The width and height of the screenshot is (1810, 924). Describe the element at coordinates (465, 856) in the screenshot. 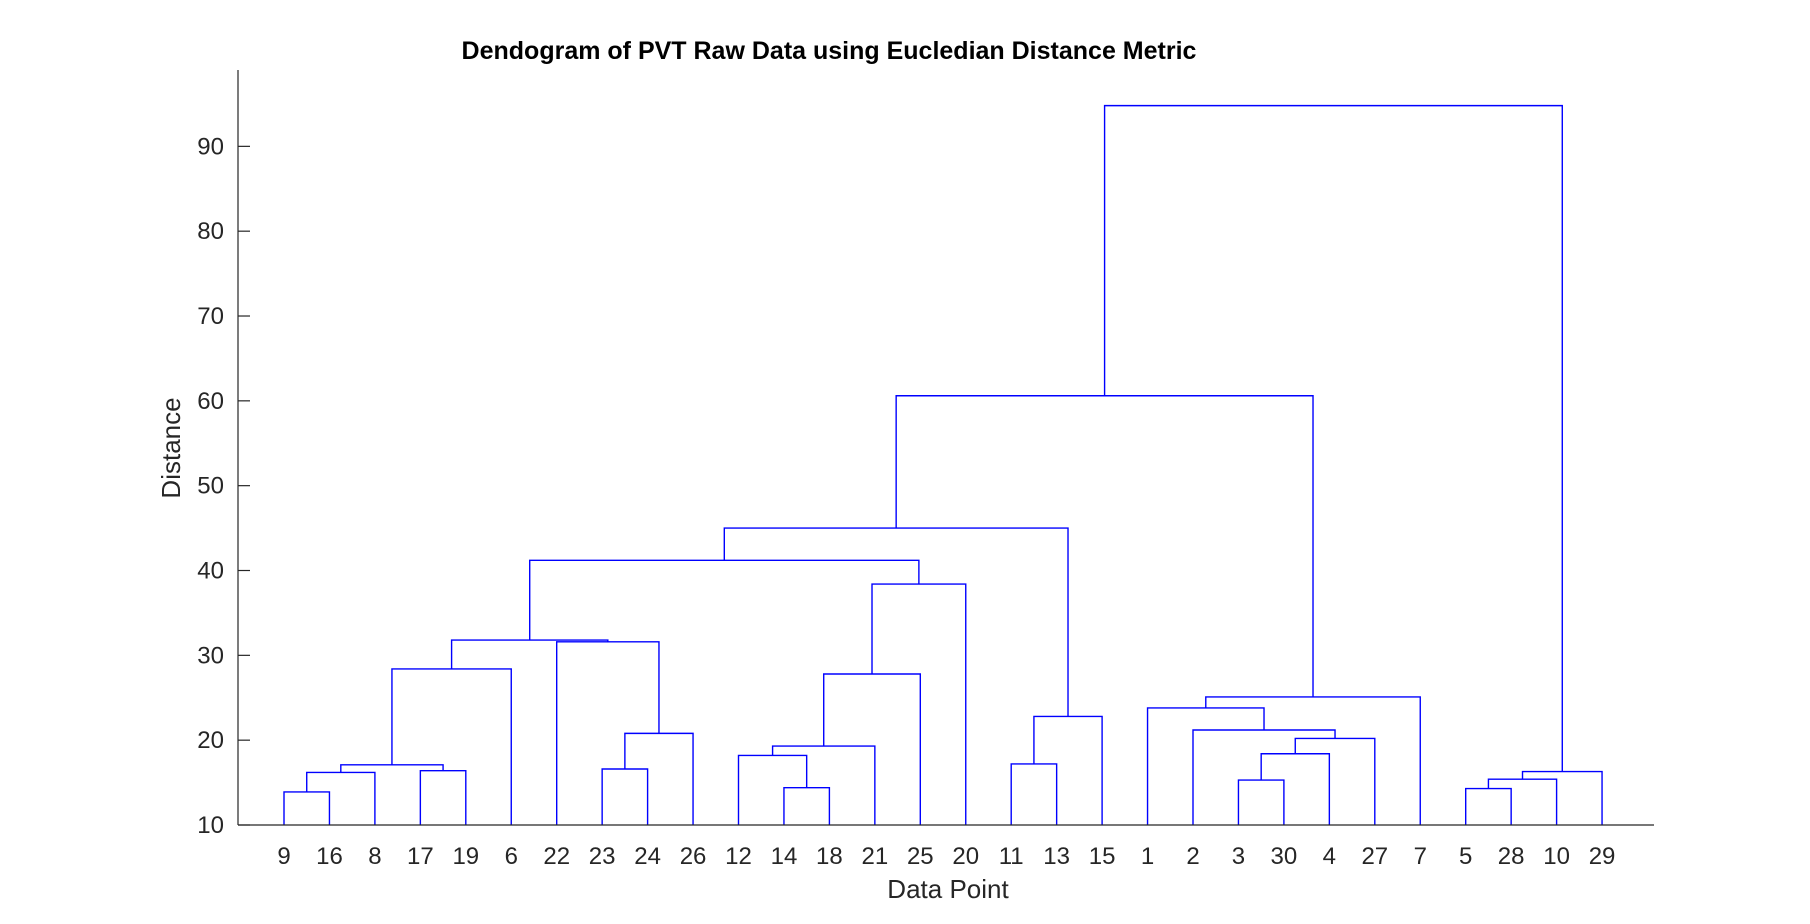

I see `x-tick-label: 19` at that location.